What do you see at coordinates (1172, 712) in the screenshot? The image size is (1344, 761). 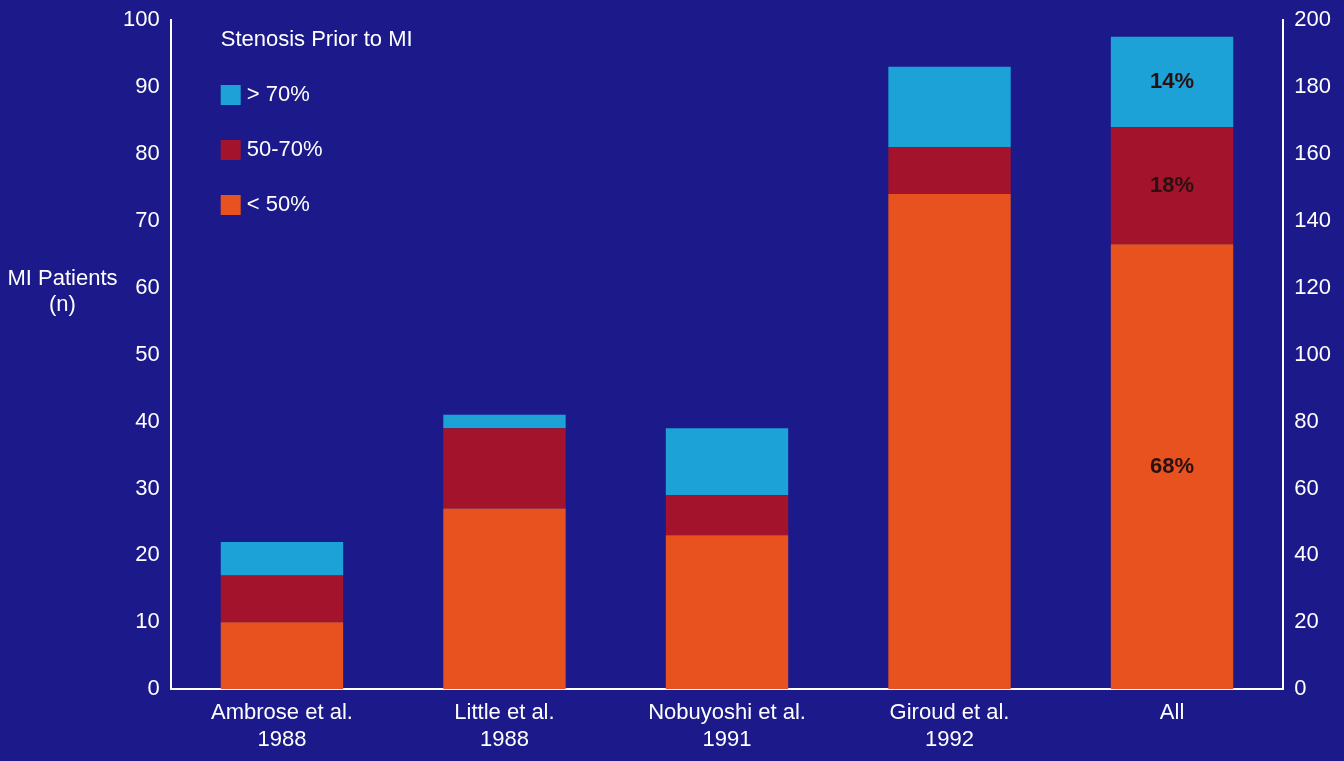 I see `x-tick-label: All` at bounding box center [1172, 712].